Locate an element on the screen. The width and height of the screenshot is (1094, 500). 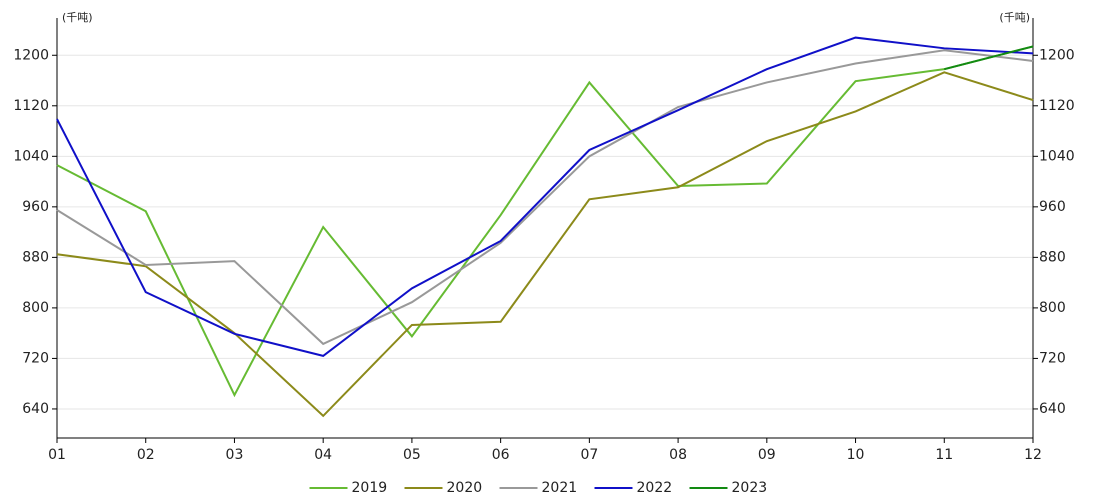
x-tick-label: 02 is located at coordinates (146, 455).